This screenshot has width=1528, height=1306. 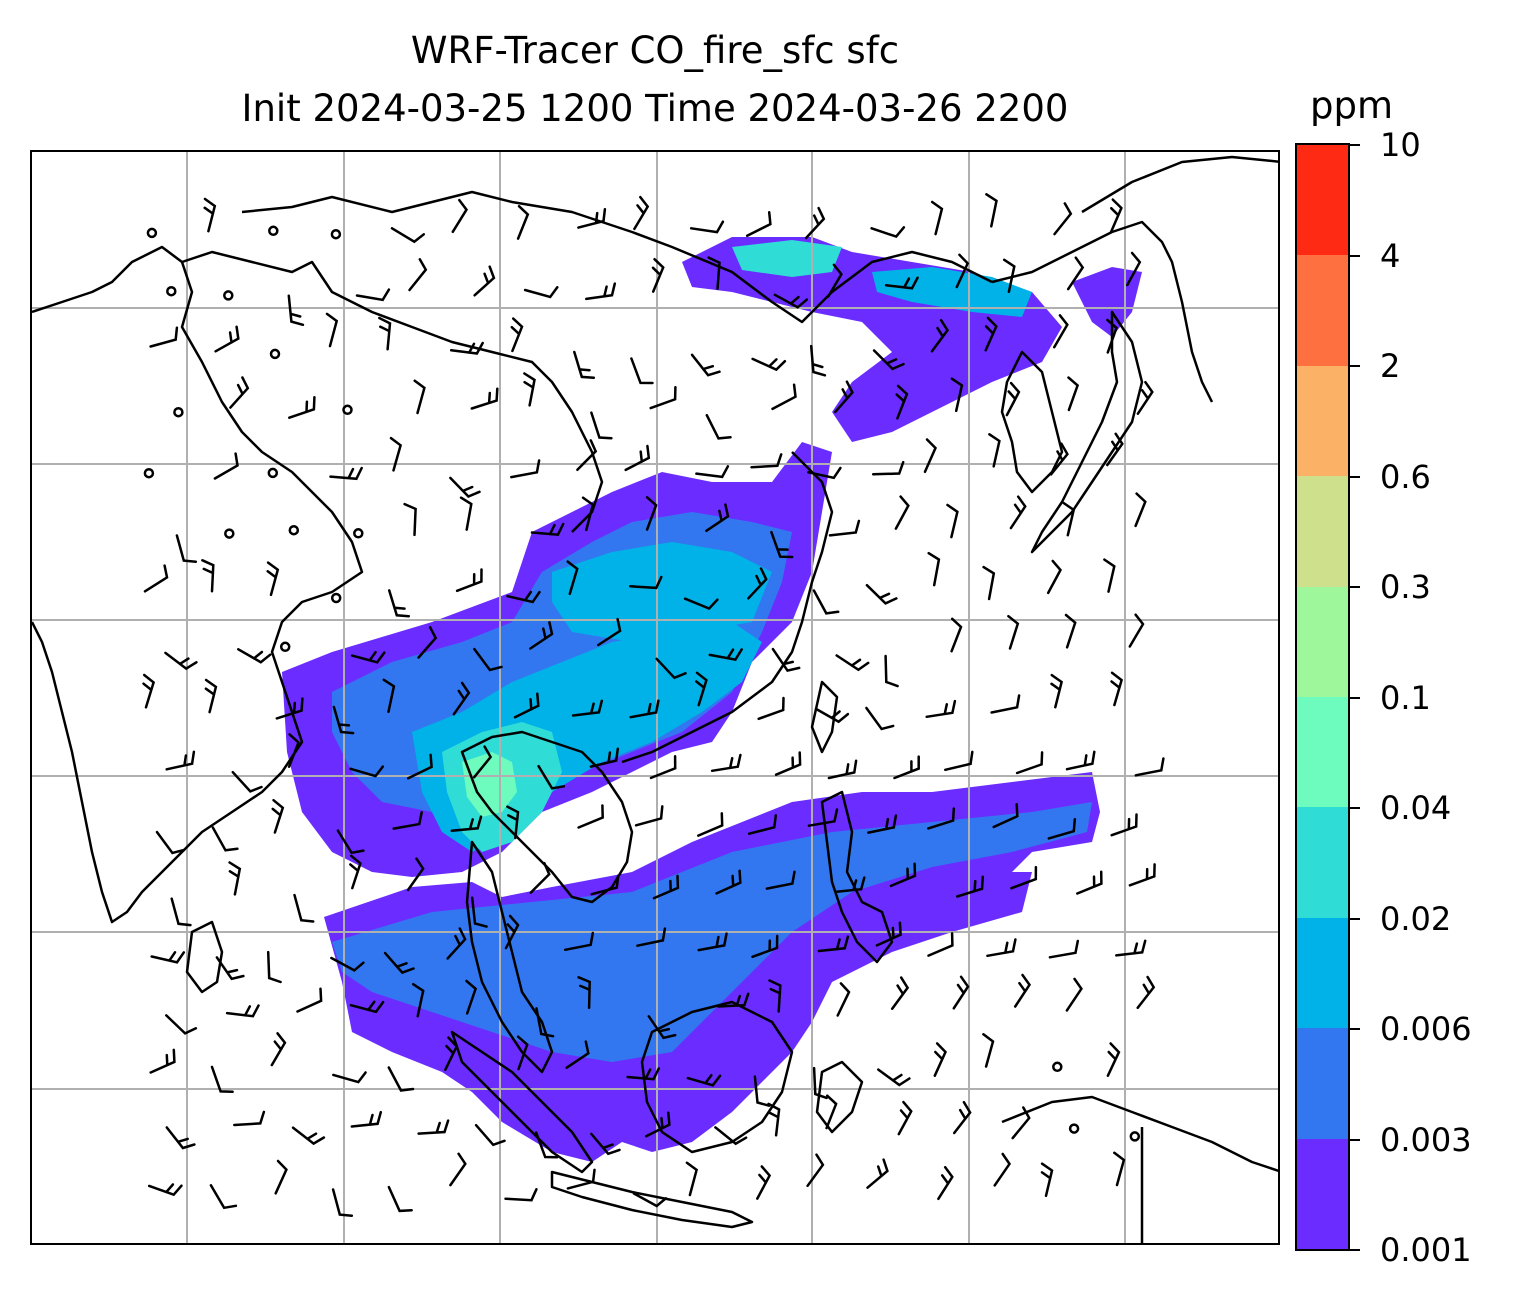 What do you see at coordinates (787, 258) in the screenshot?
I see `plume-high-north` at bounding box center [787, 258].